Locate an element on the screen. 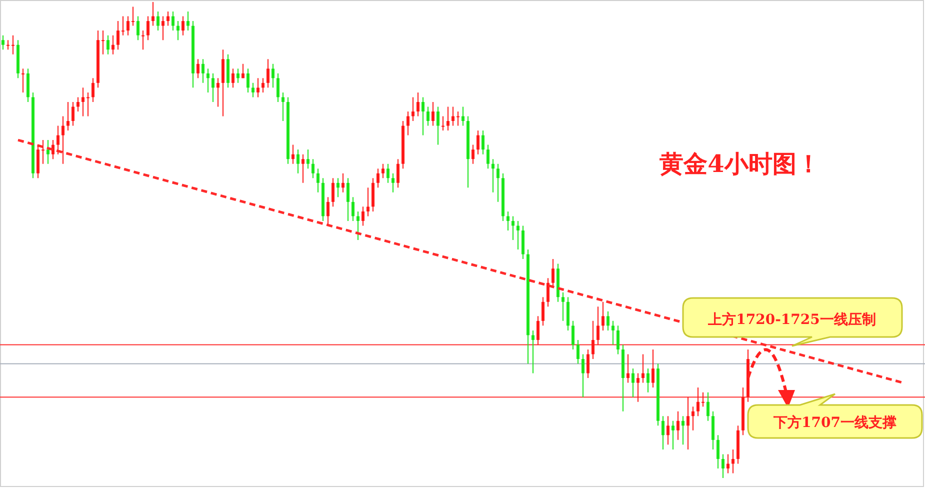 This screenshot has width=925, height=489. text: 黄金4小时图！ is located at coordinates (739, 163).